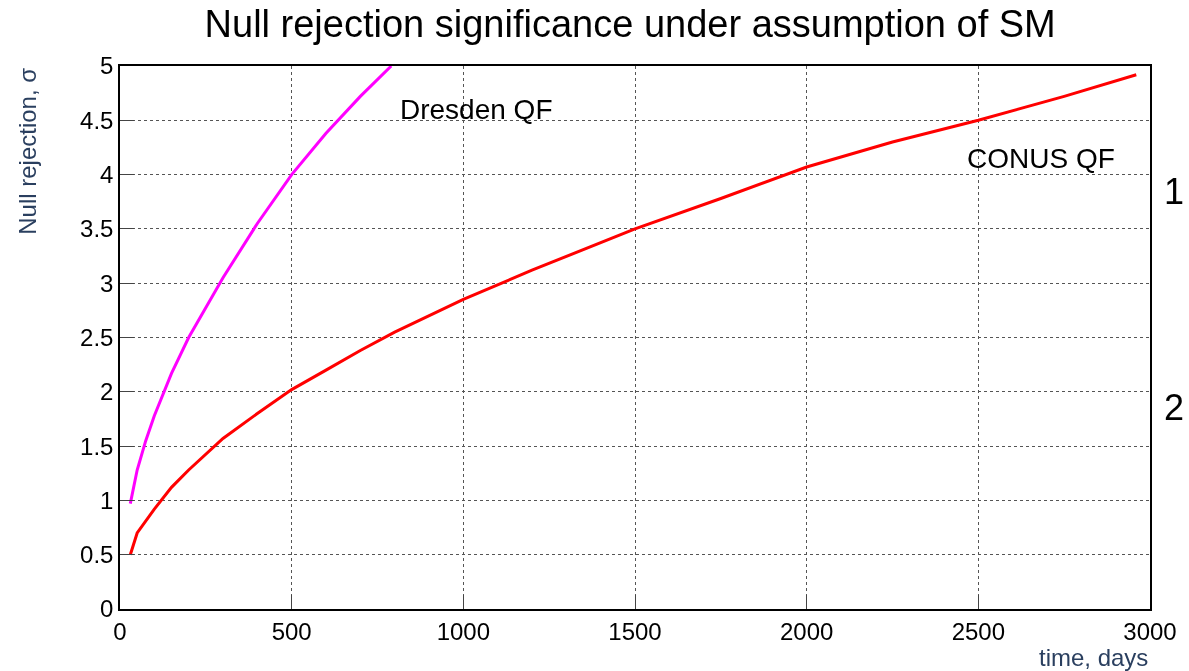 The height and width of the screenshot is (671, 1189). Describe the element at coordinates (107, 174) in the screenshot. I see `y-tick-label: 4` at that location.